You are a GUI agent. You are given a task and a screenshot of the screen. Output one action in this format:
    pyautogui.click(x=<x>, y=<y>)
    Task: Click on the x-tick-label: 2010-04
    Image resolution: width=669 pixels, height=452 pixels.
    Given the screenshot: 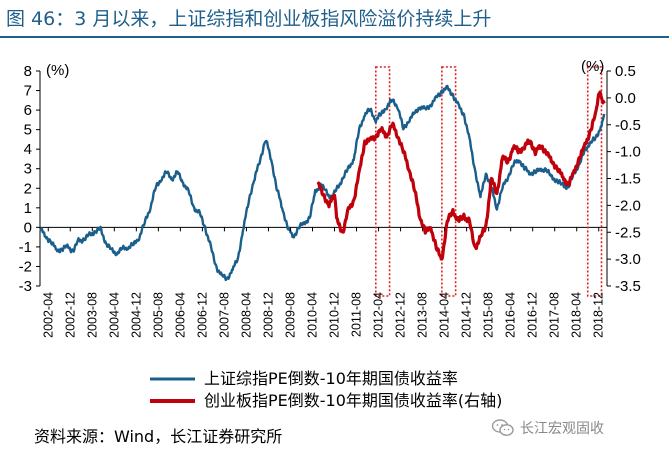 What is the action you would take?
    pyautogui.click(x=312, y=315)
    